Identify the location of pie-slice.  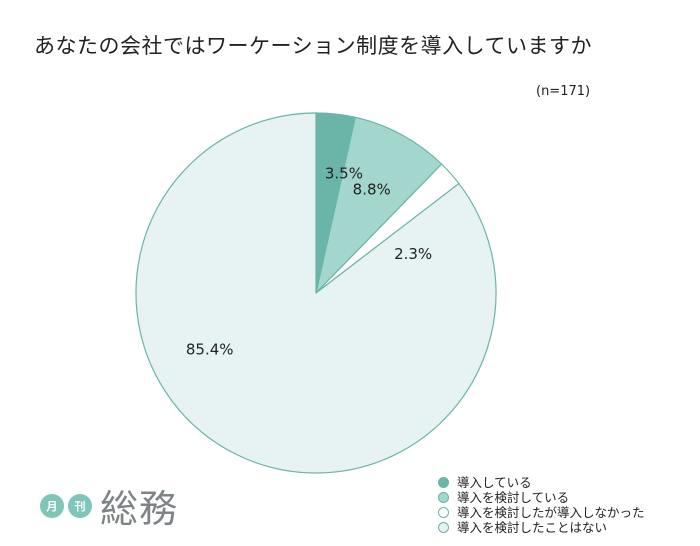
(379, 205).